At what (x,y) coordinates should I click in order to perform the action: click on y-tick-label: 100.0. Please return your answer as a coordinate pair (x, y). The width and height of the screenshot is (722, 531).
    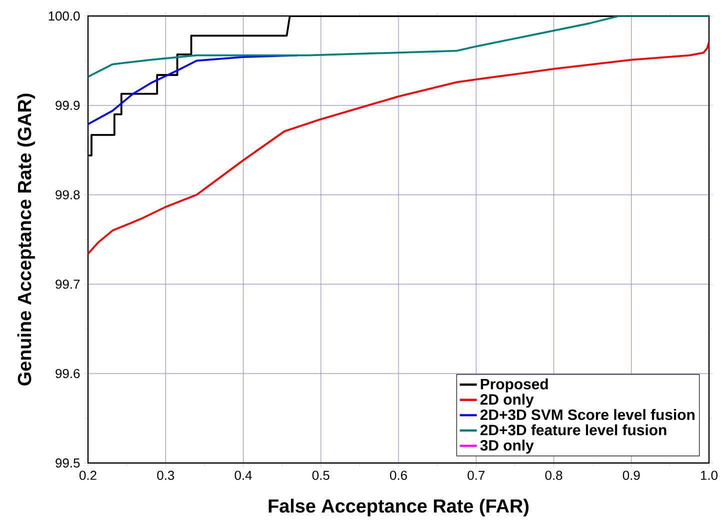
    Looking at the image, I should click on (64, 16).